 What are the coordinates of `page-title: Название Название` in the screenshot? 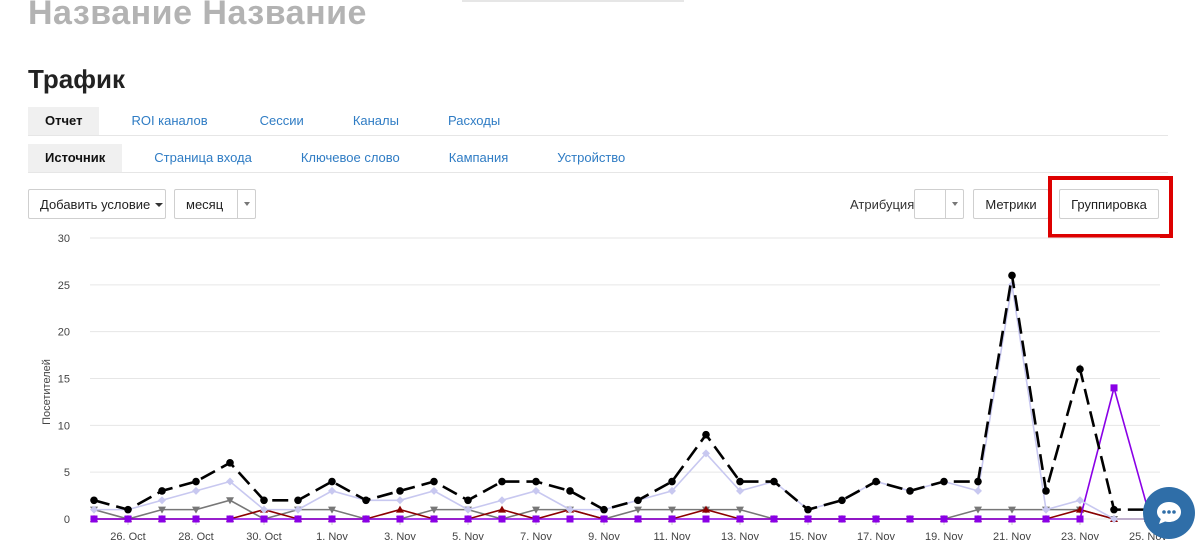 It's located at (197, 16).